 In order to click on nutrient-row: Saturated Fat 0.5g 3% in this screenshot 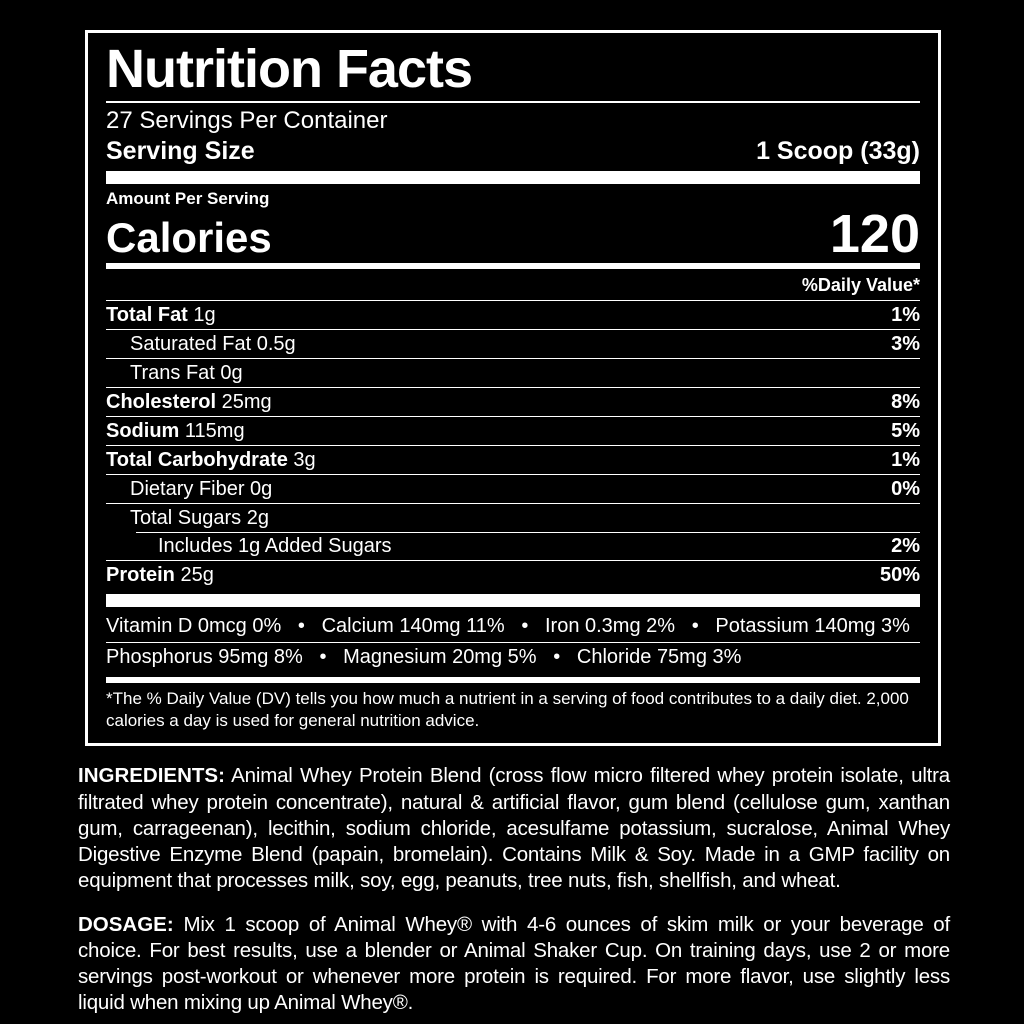, I will do `click(513, 343)`.